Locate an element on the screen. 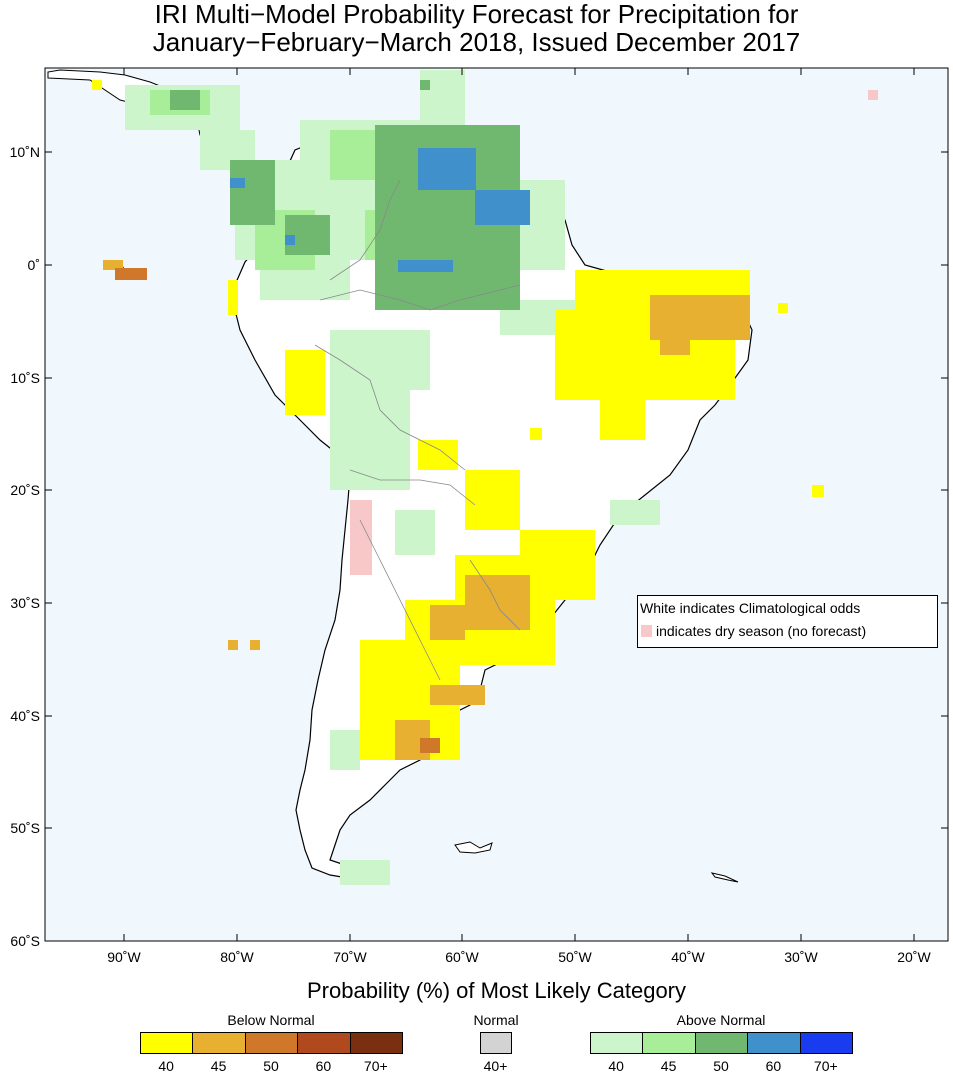 Image resolution: width=953 pixels, height=1074 pixels. above-swatch-label-4: 70+ is located at coordinates (825, 1066).